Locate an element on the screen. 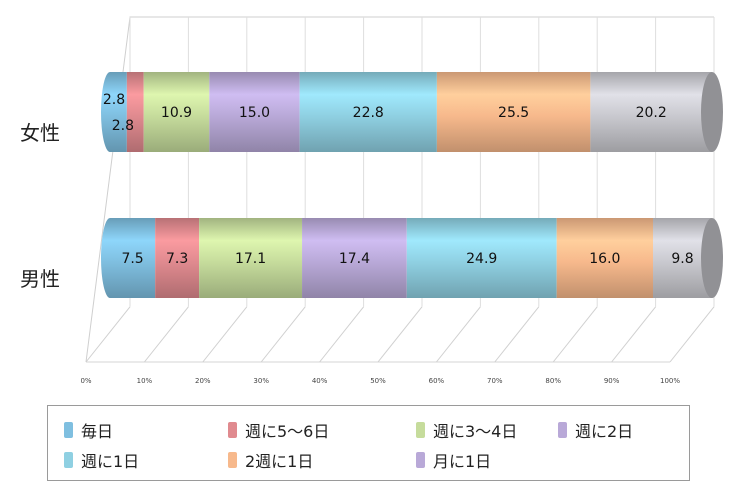 The width and height of the screenshot is (749, 487). legend-label: 2週に1日 is located at coordinates (279, 461).